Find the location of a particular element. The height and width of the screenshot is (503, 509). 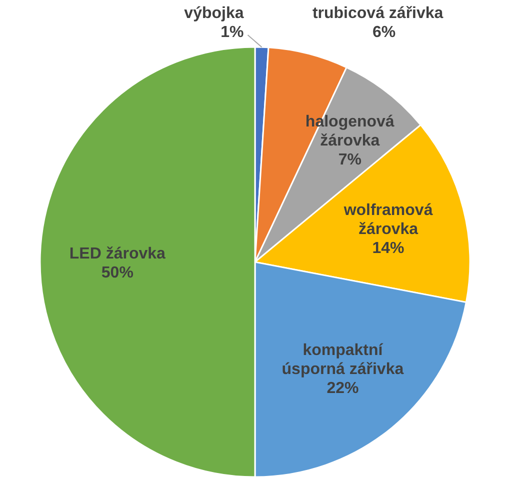

slice-label: trubicová zářivka is located at coordinates (378, 13).